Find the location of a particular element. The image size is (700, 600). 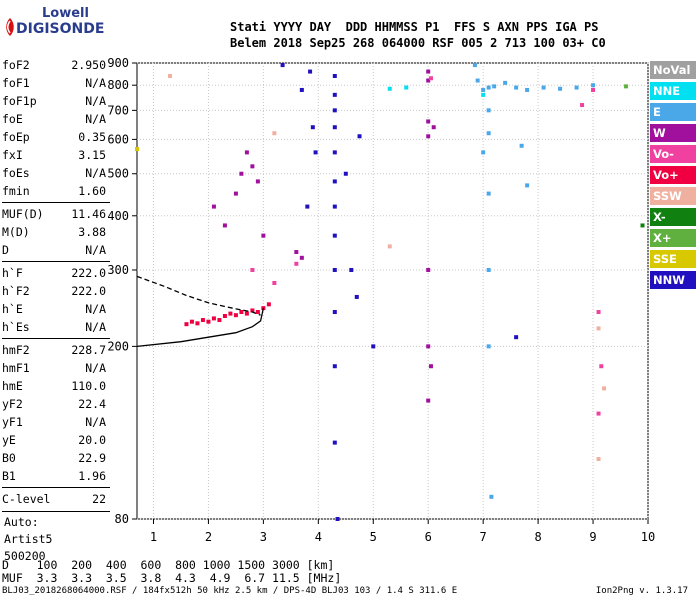

parameter-row: B0 22.9 is located at coordinates (54, 458).